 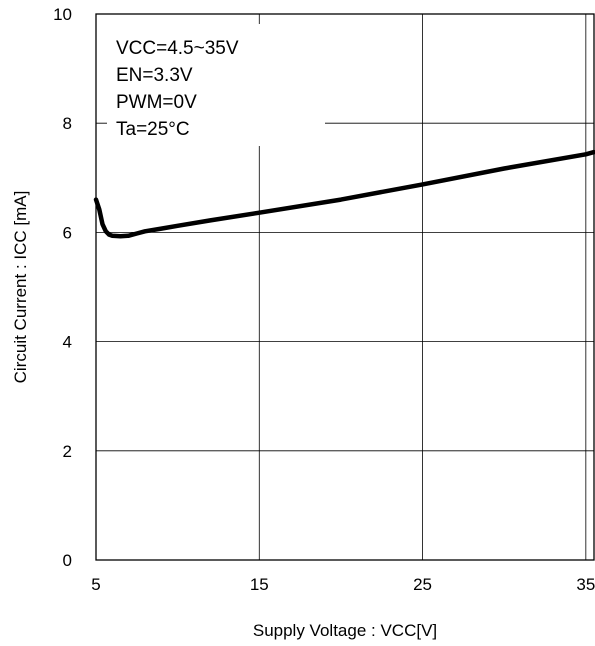 What do you see at coordinates (67, 123) in the screenshot?
I see `y-tick-label: 8` at bounding box center [67, 123].